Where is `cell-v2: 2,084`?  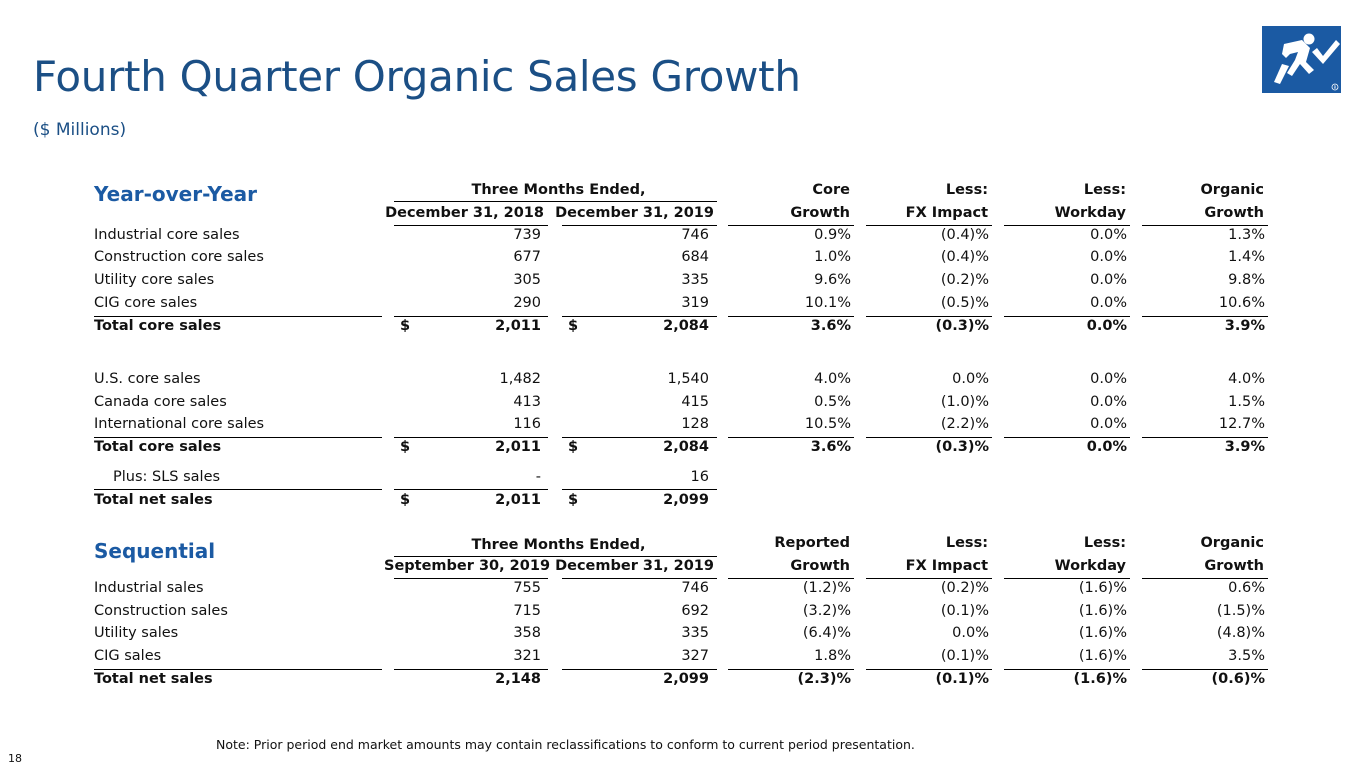 cell-v2: 2,084 is located at coordinates (686, 447).